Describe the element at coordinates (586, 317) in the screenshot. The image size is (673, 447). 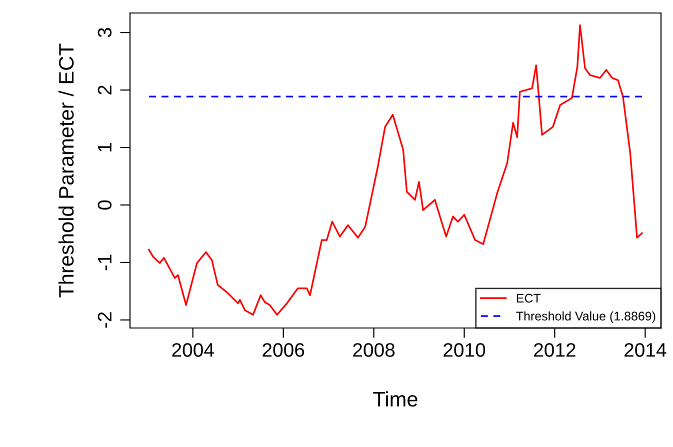
I see `legend-label: Threshold Value (1.8869)` at that location.